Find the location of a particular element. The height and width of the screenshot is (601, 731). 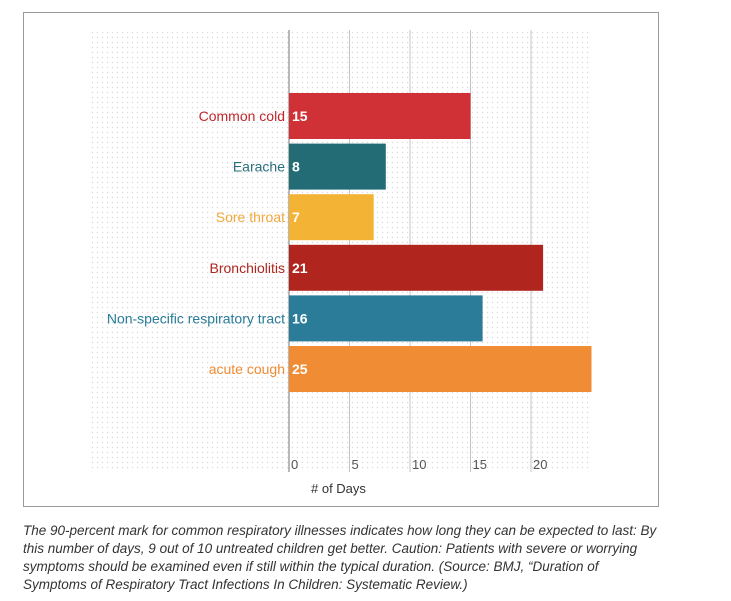

category-label-5: acute cough is located at coordinates (247, 369).